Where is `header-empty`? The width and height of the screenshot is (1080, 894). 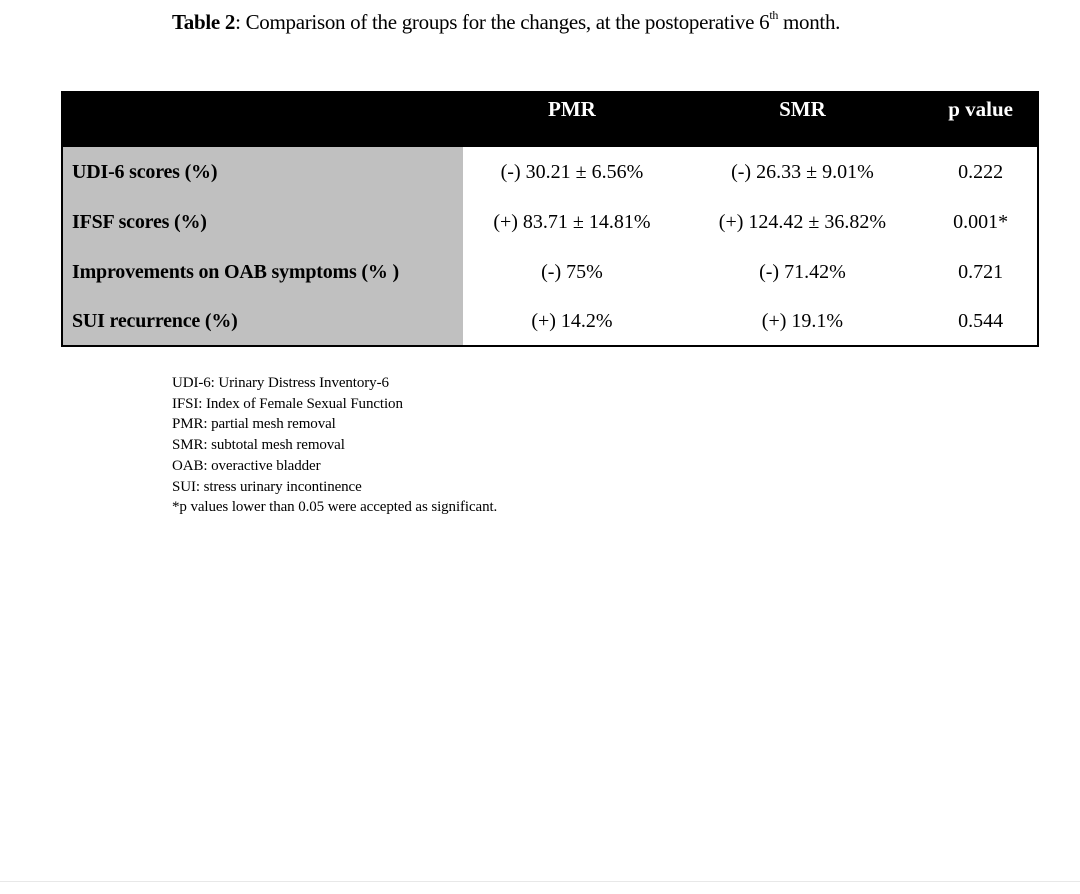
header-empty is located at coordinates (262, 119).